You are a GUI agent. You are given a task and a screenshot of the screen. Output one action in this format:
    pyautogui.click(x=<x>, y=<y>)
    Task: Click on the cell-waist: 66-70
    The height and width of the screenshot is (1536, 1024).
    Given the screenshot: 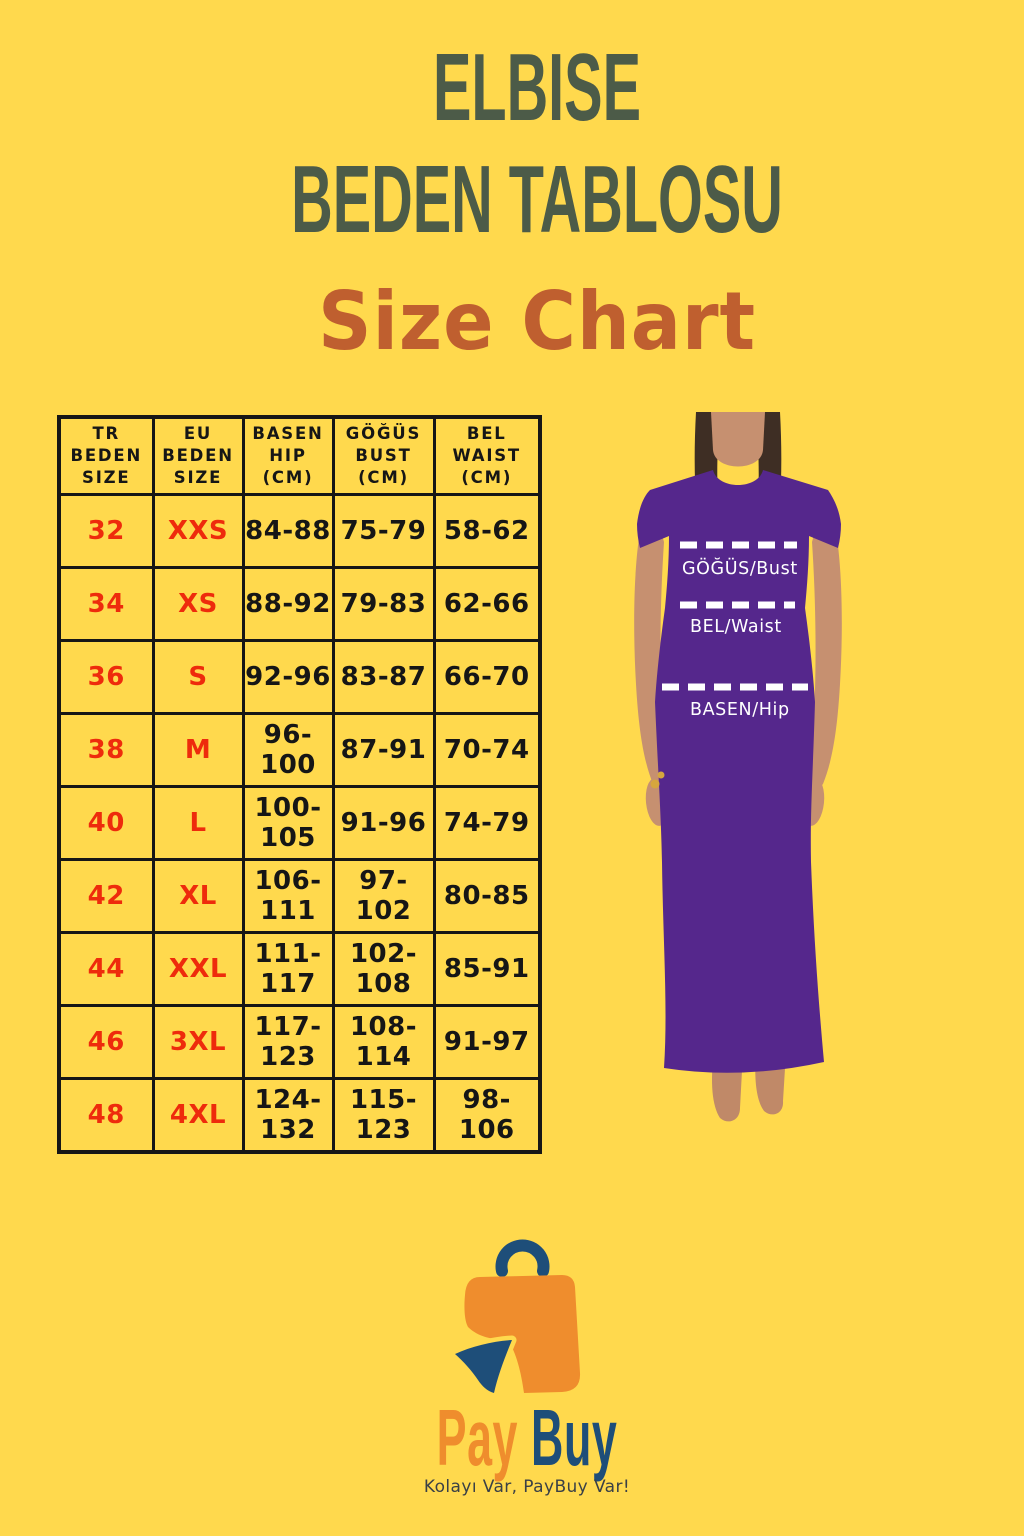 What is the action you would take?
    pyautogui.click(x=487, y=677)
    